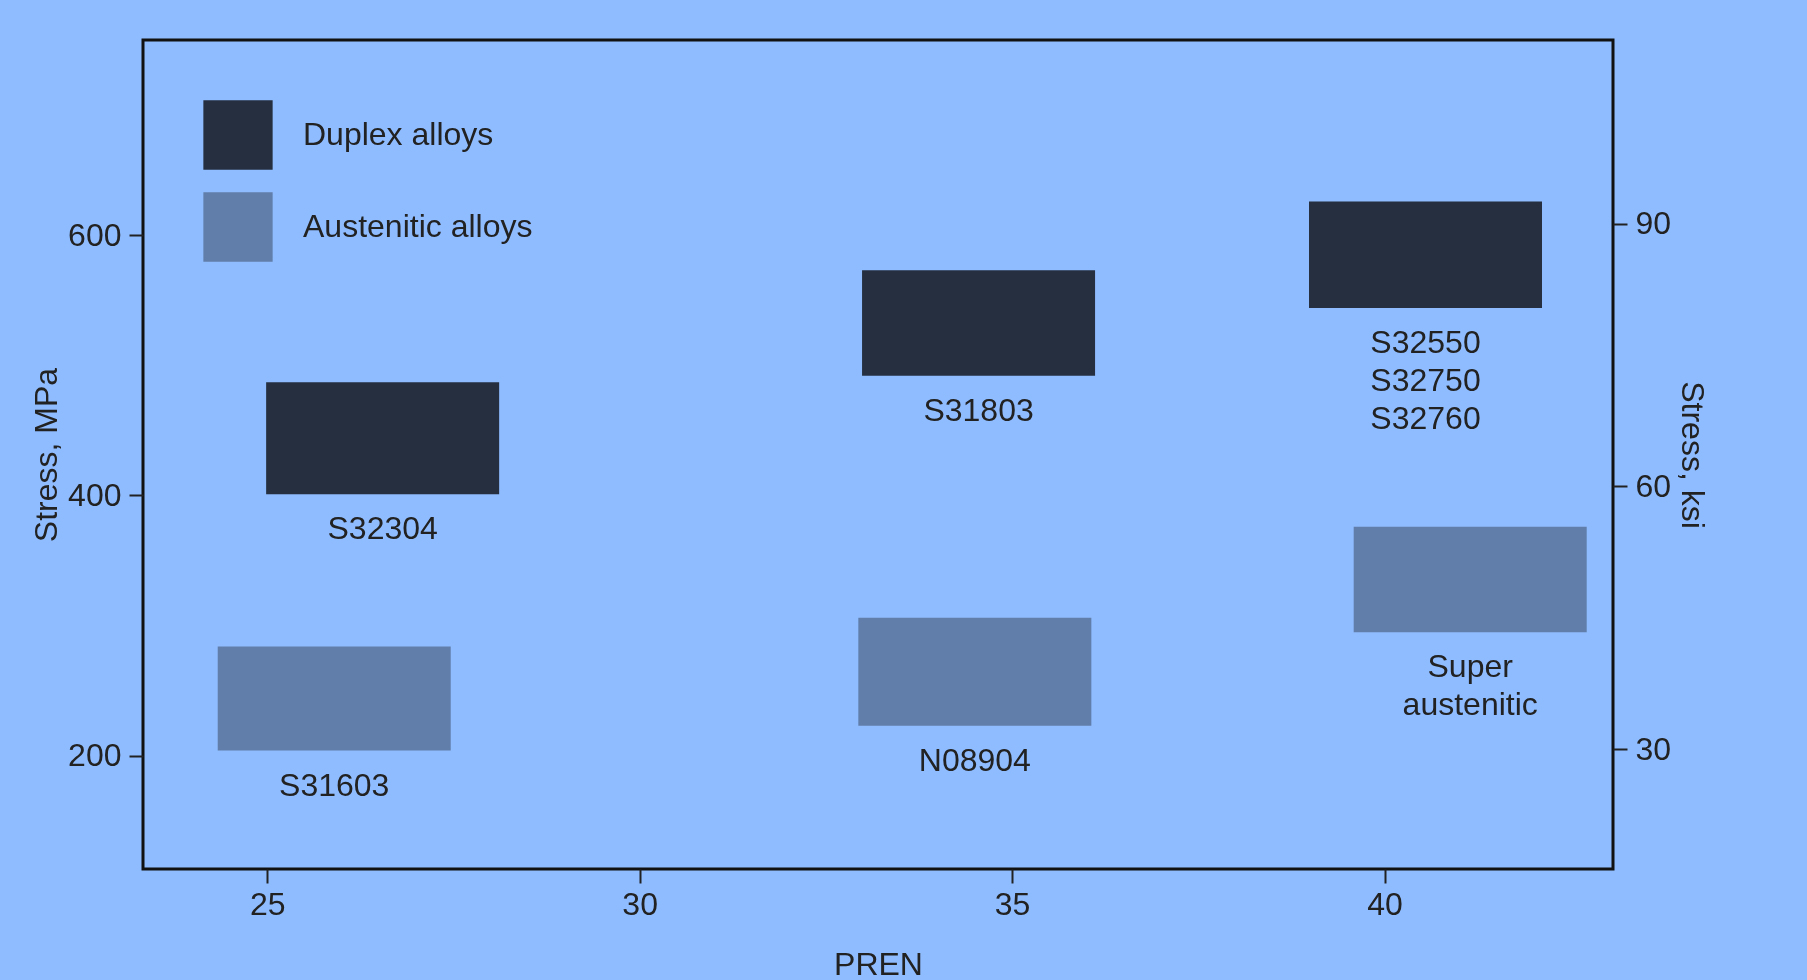  I want to click on y-axis-title: Stress, MPa, so click(46, 455).